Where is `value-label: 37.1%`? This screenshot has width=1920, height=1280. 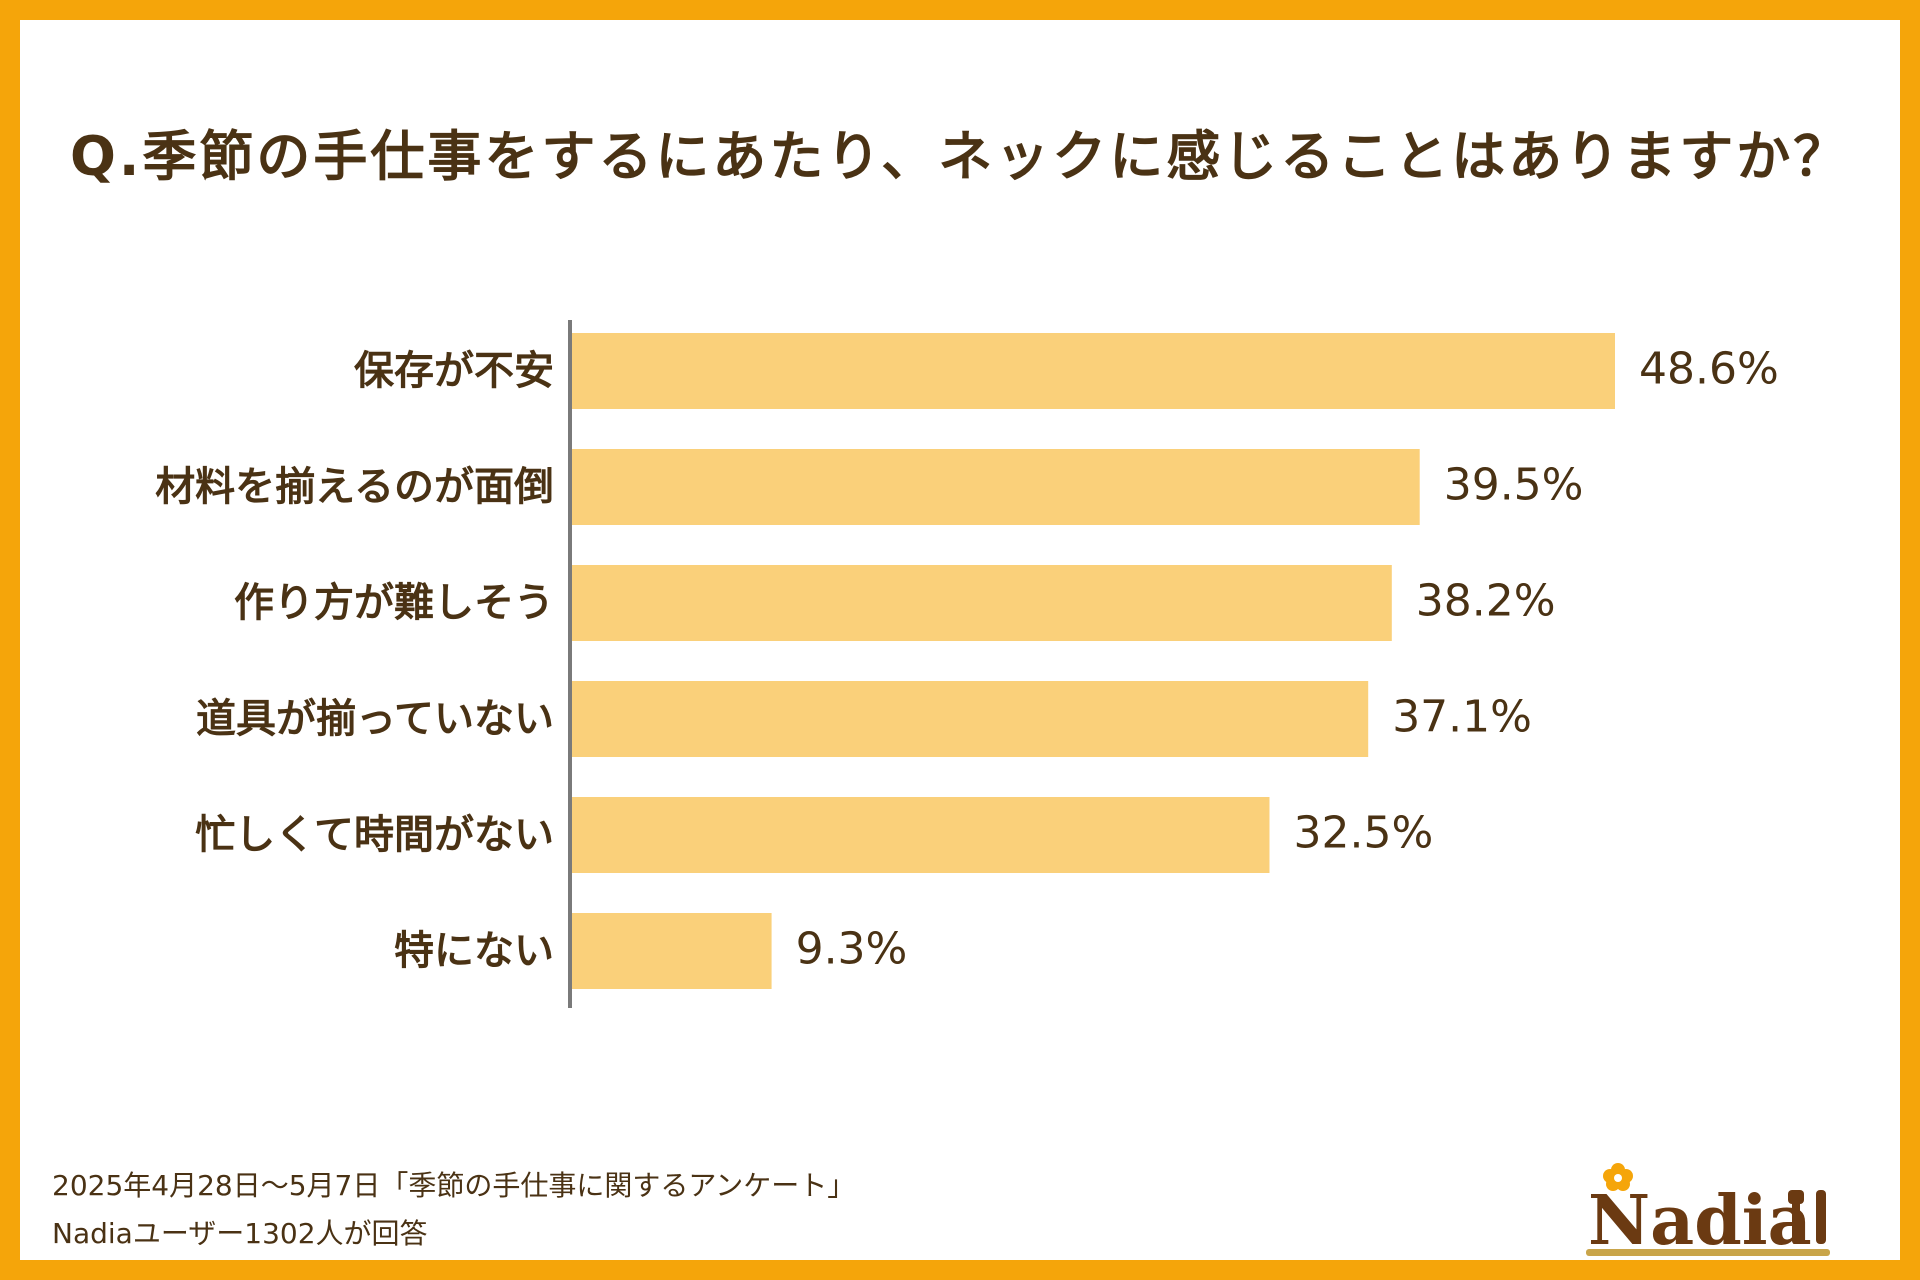
value-label: 37.1% is located at coordinates (1462, 717).